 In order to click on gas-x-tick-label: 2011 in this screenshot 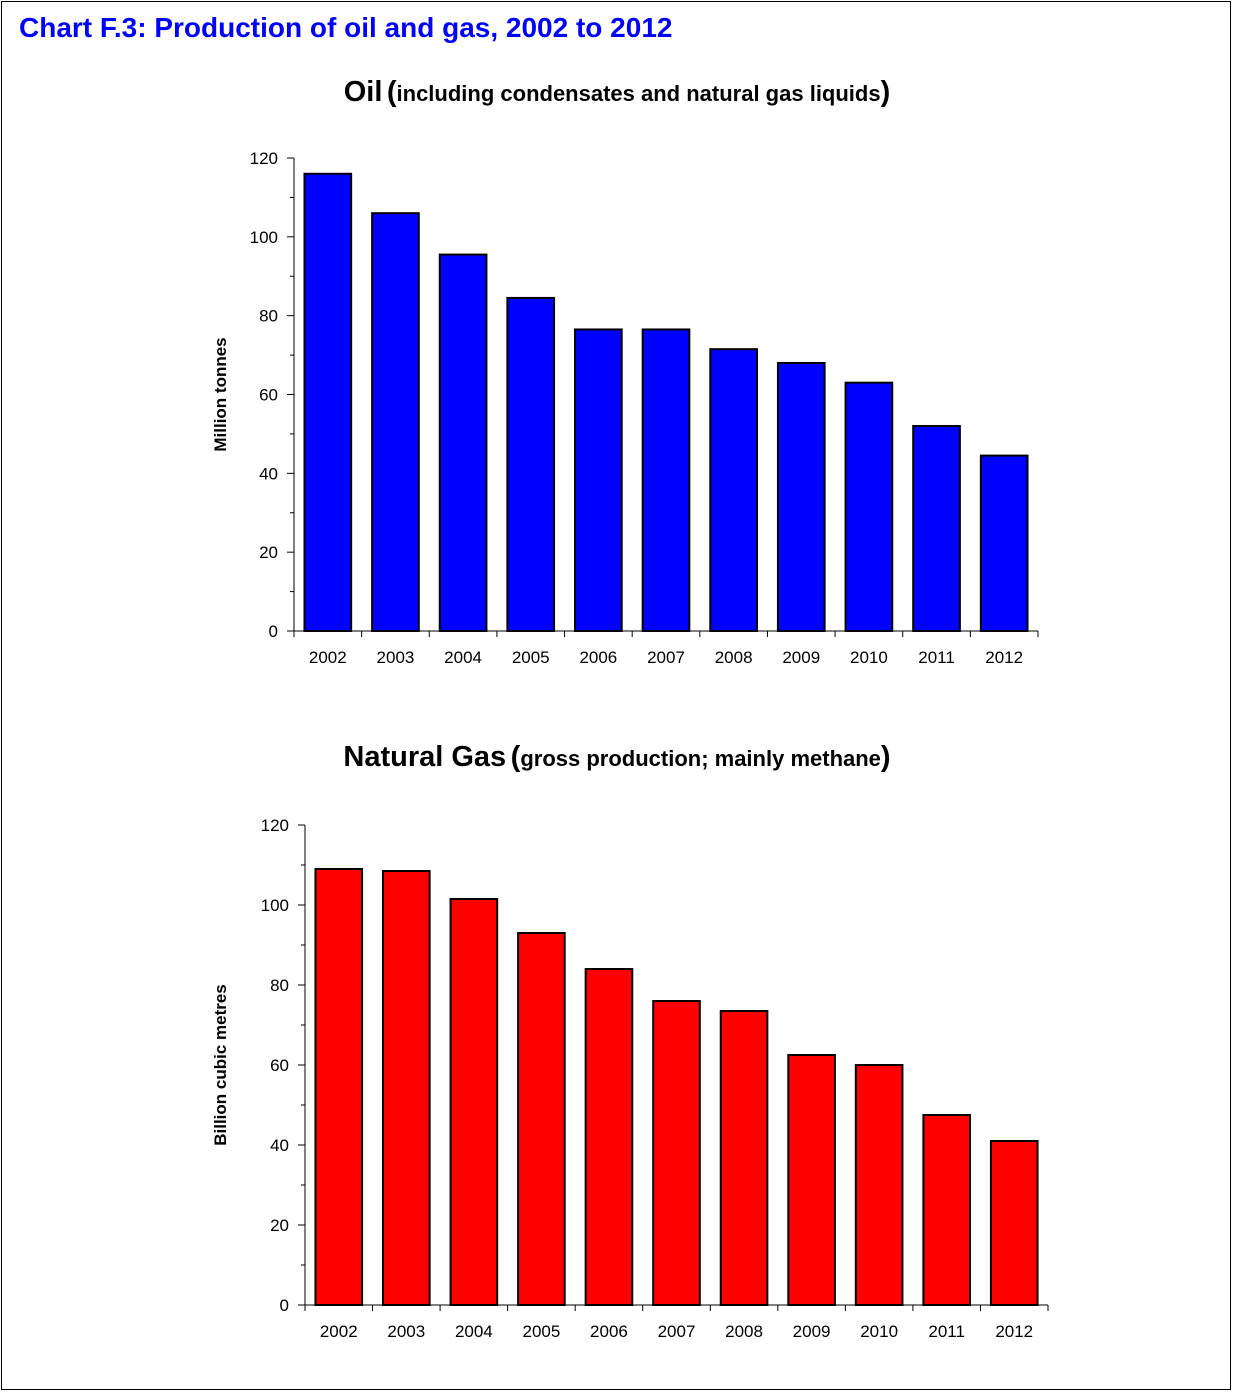, I will do `click(946, 1331)`.